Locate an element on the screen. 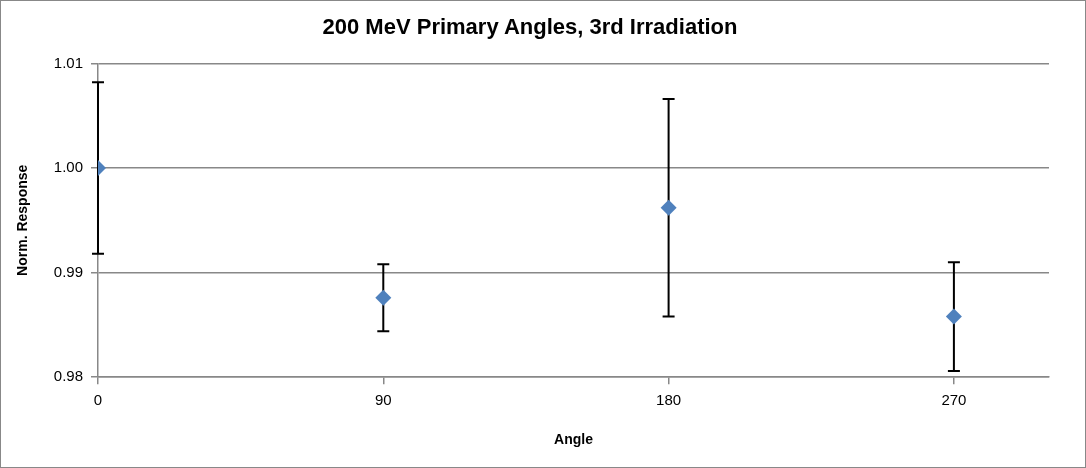 The image size is (1086, 468). y-tick-label: 1.01 is located at coordinates (68, 62).